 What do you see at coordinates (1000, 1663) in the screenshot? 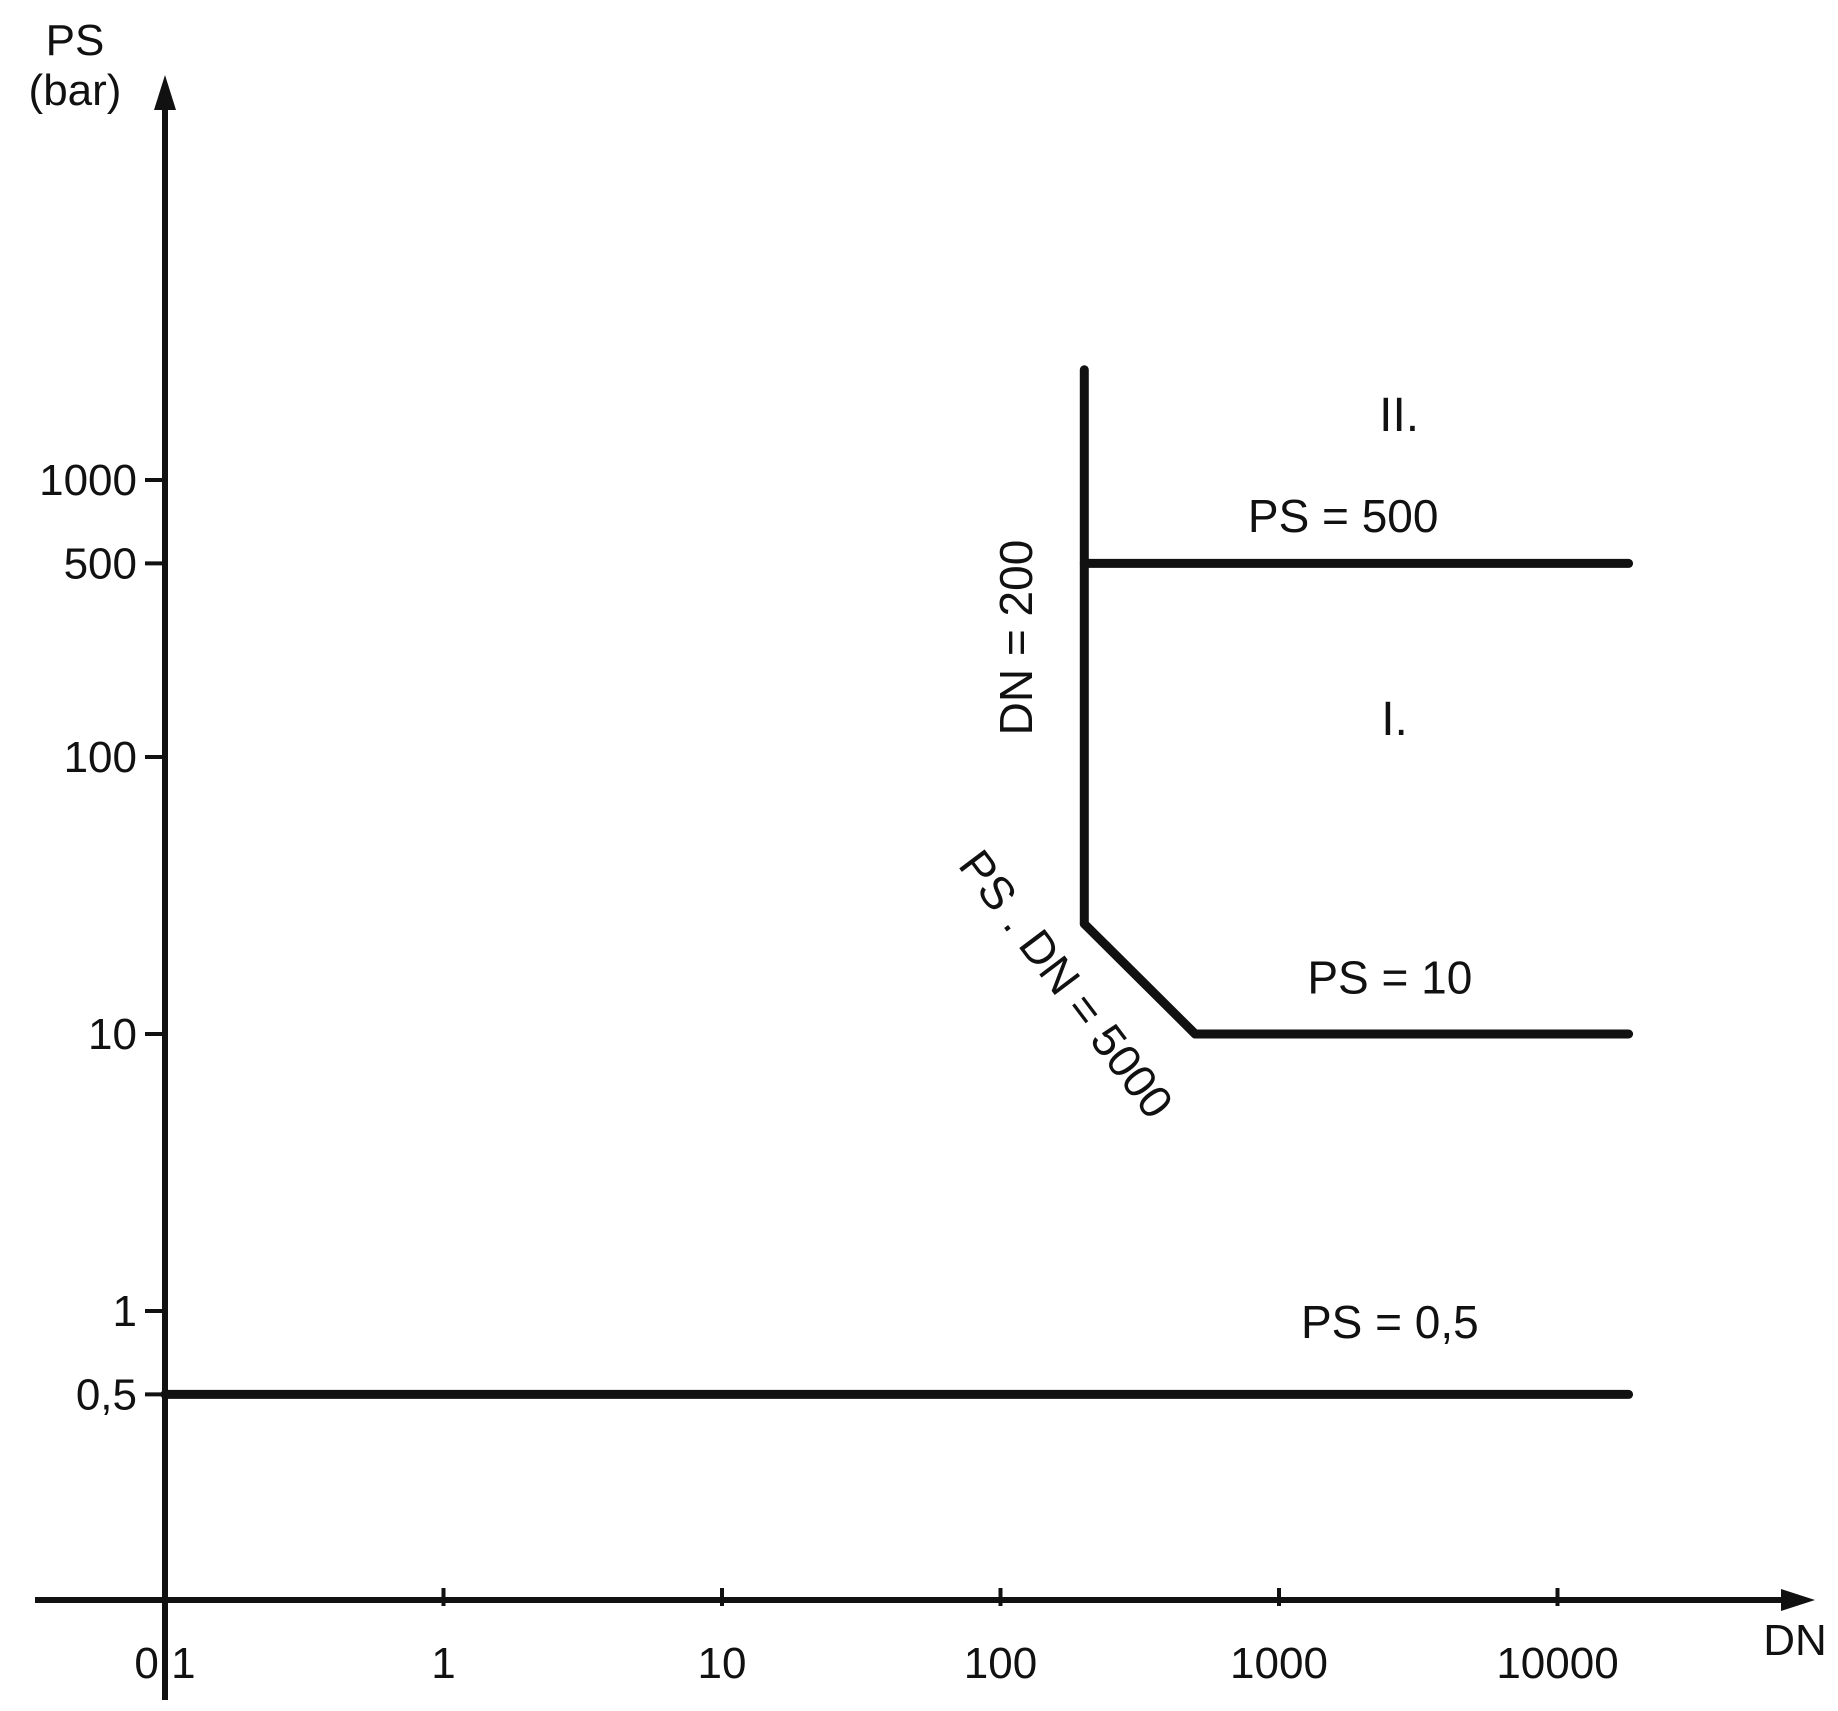
I see `x-tick-label: 100` at bounding box center [1000, 1663].